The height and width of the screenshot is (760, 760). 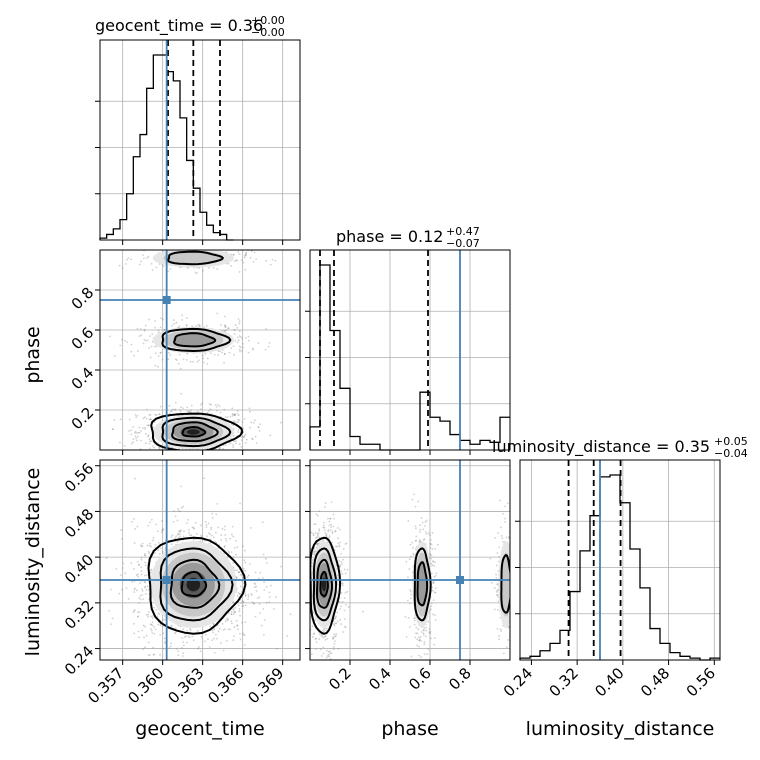 I want to click on y-tick-label: 0.8, so click(x=83, y=299).